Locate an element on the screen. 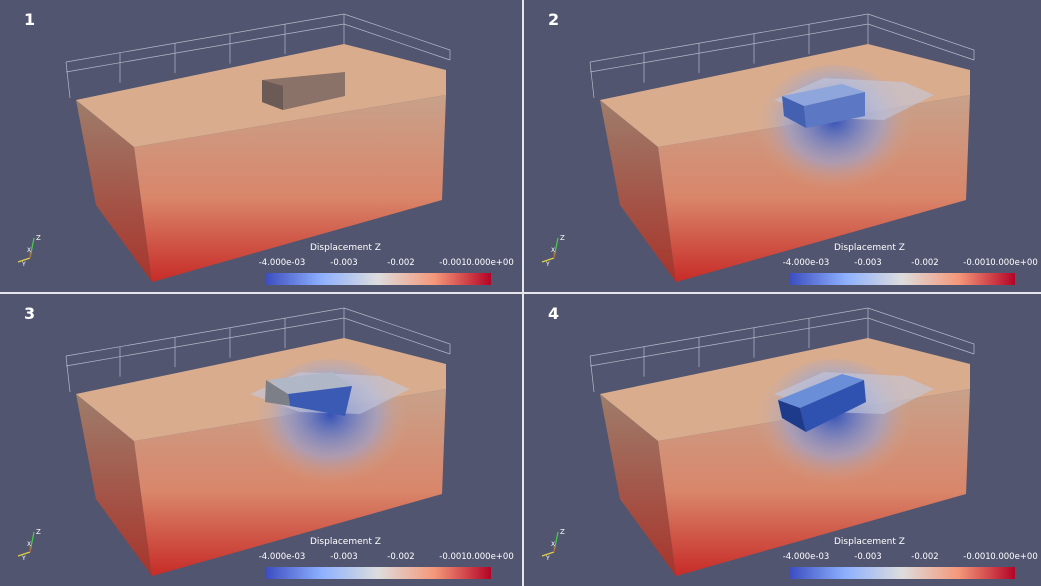 The image size is (1041, 586). panel-number: 1 is located at coordinates (30, 19).